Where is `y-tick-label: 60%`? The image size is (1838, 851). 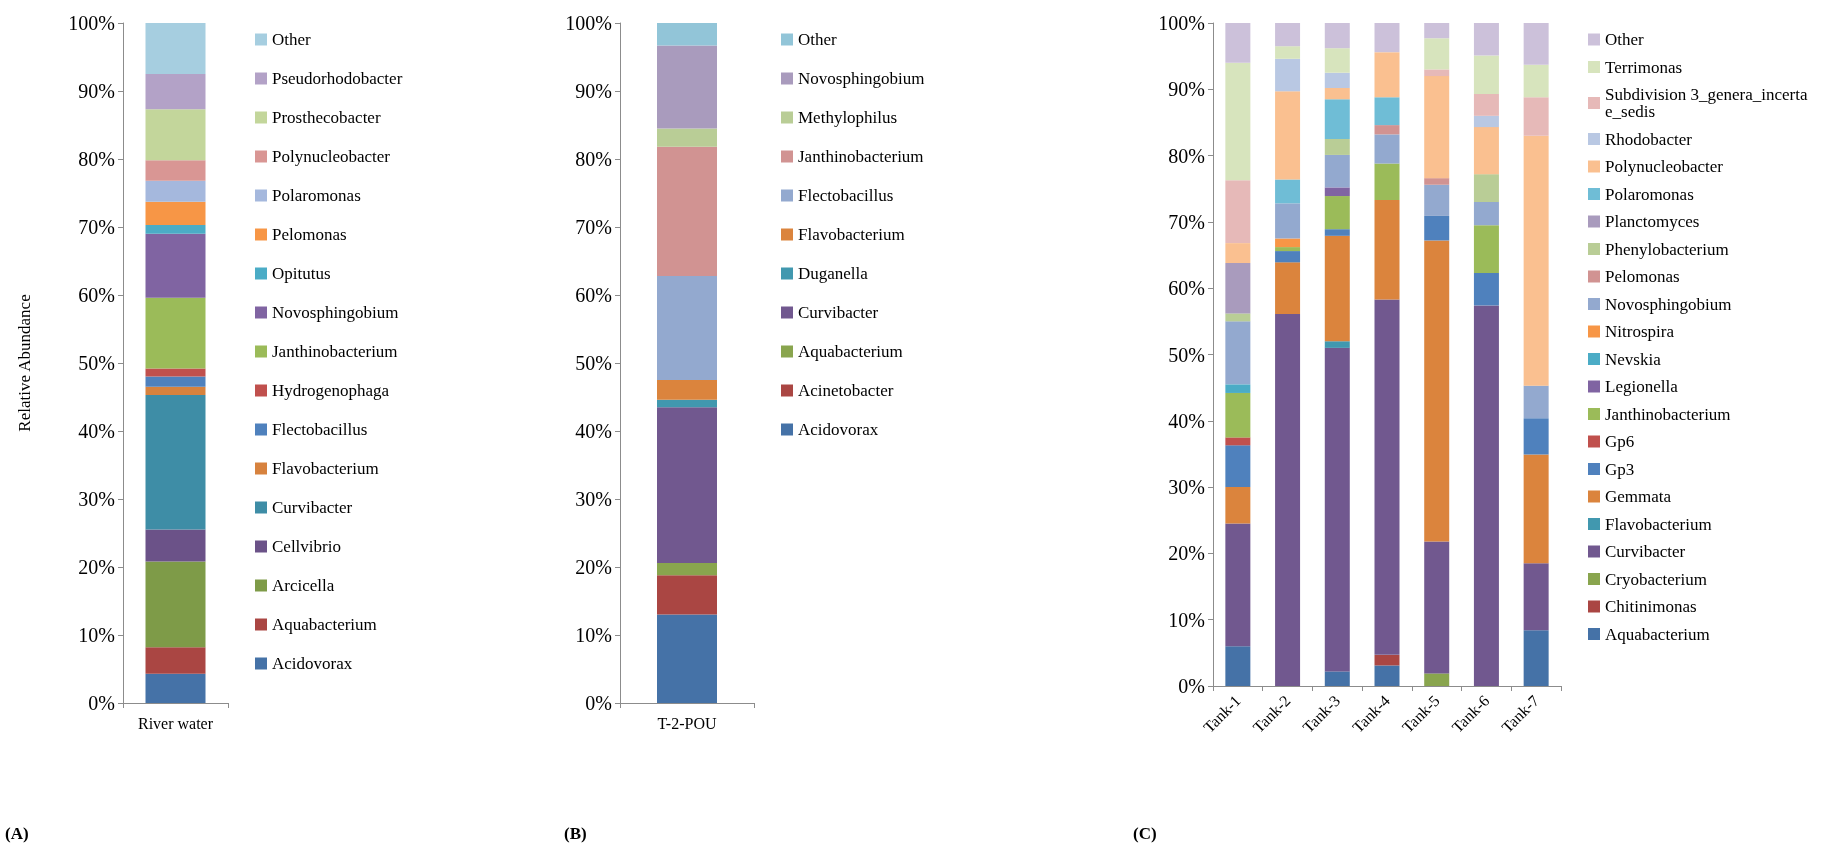 y-tick-label: 60% is located at coordinates (96, 295).